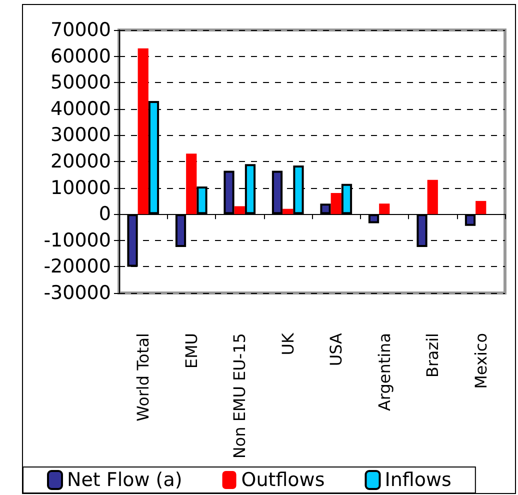 The height and width of the screenshot is (495, 518). Describe the element at coordinates (80, 83) in the screenshot. I see `y-tick-label: 50000` at that location.